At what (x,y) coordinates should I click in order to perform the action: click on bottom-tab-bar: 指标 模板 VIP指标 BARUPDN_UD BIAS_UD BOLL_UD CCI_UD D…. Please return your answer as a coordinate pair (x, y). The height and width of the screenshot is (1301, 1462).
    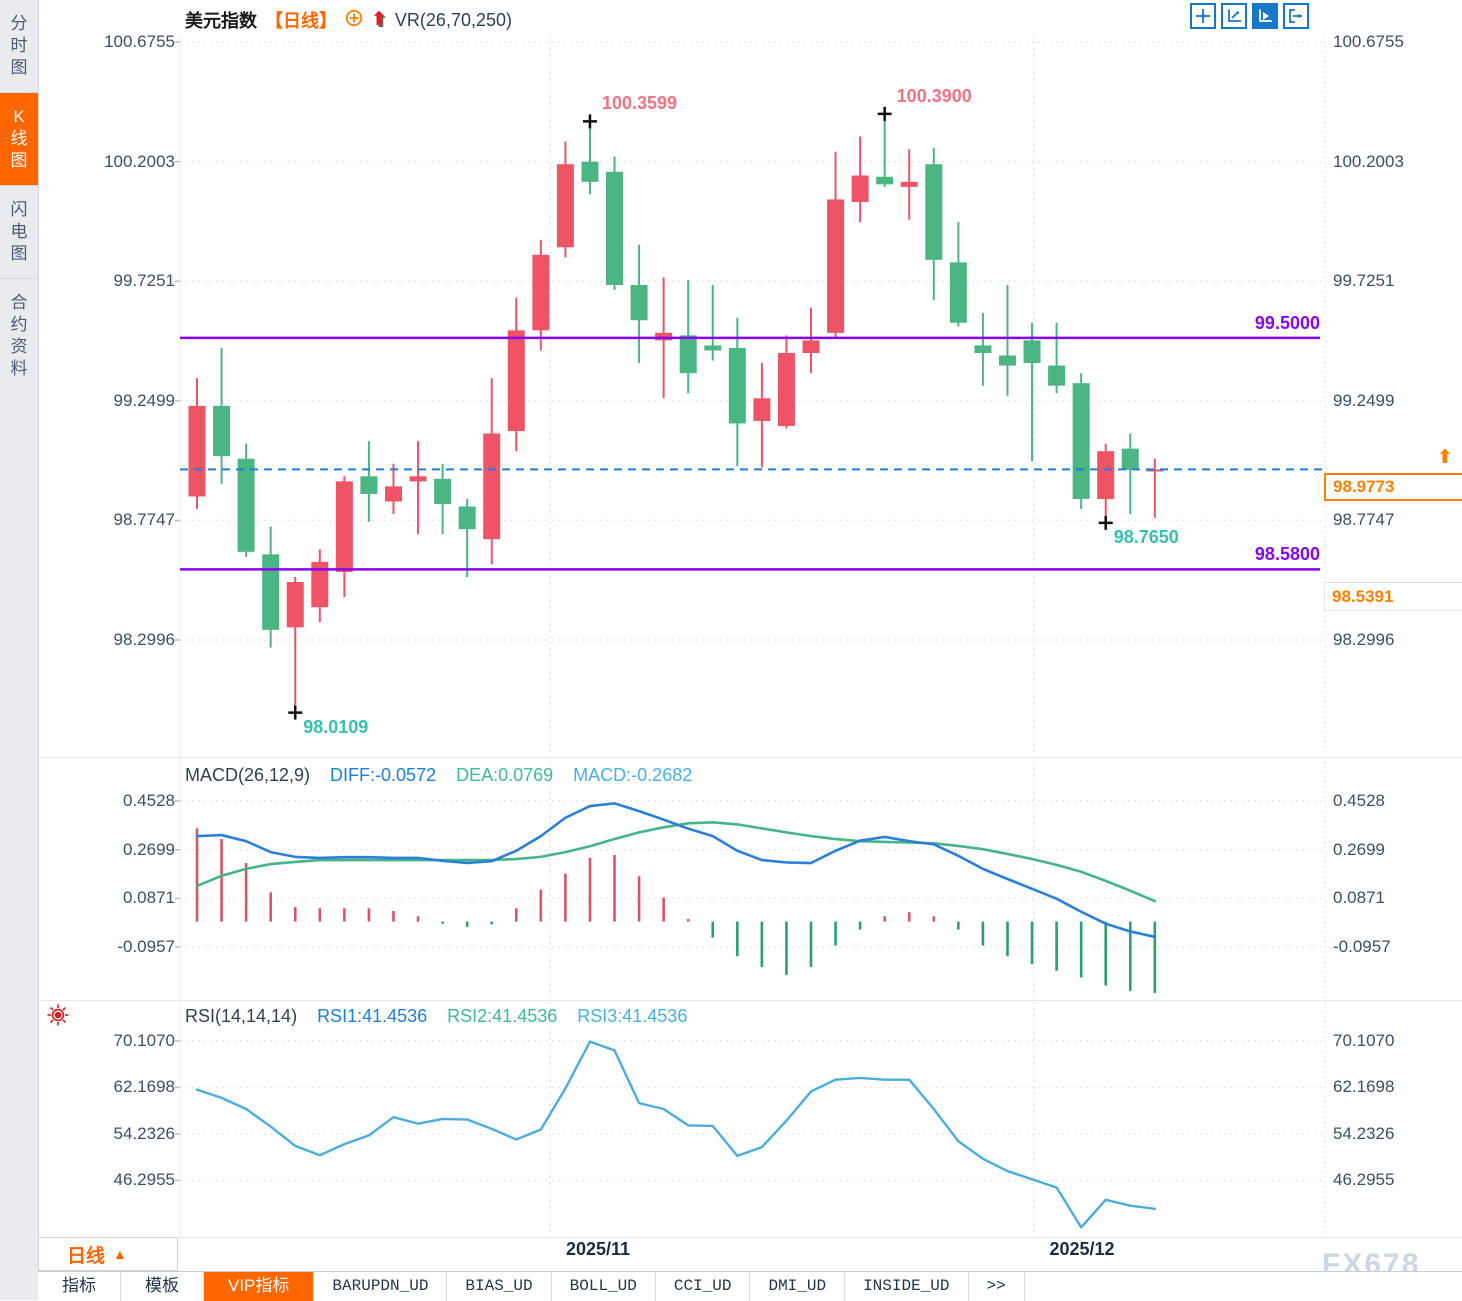
    Looking at the image, I should click on (750, 1286).